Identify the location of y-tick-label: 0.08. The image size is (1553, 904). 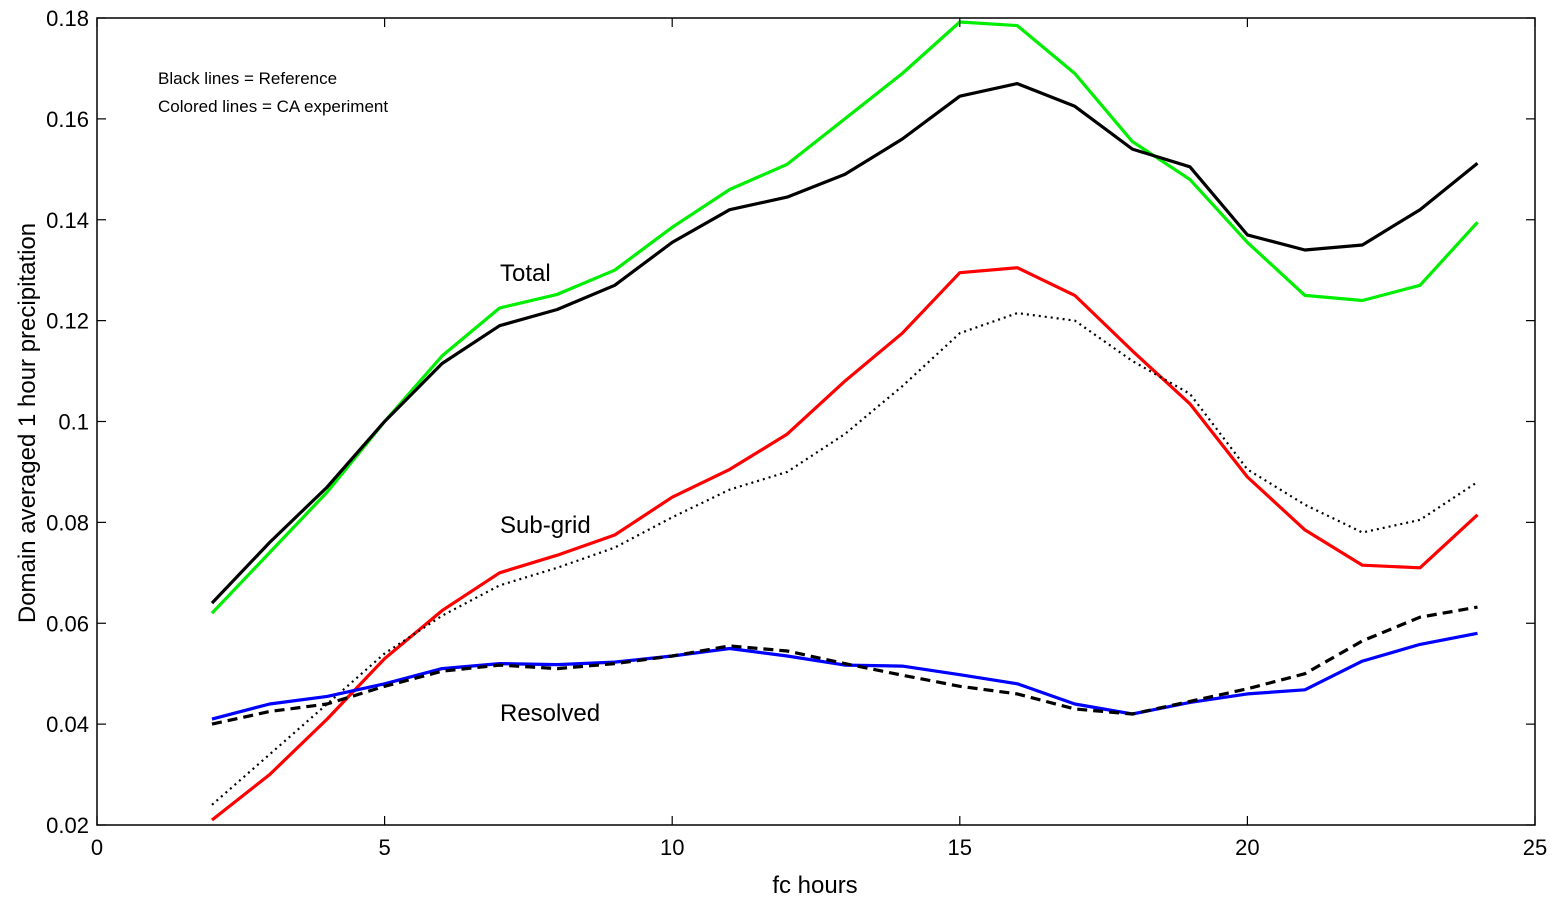
(67, 522).